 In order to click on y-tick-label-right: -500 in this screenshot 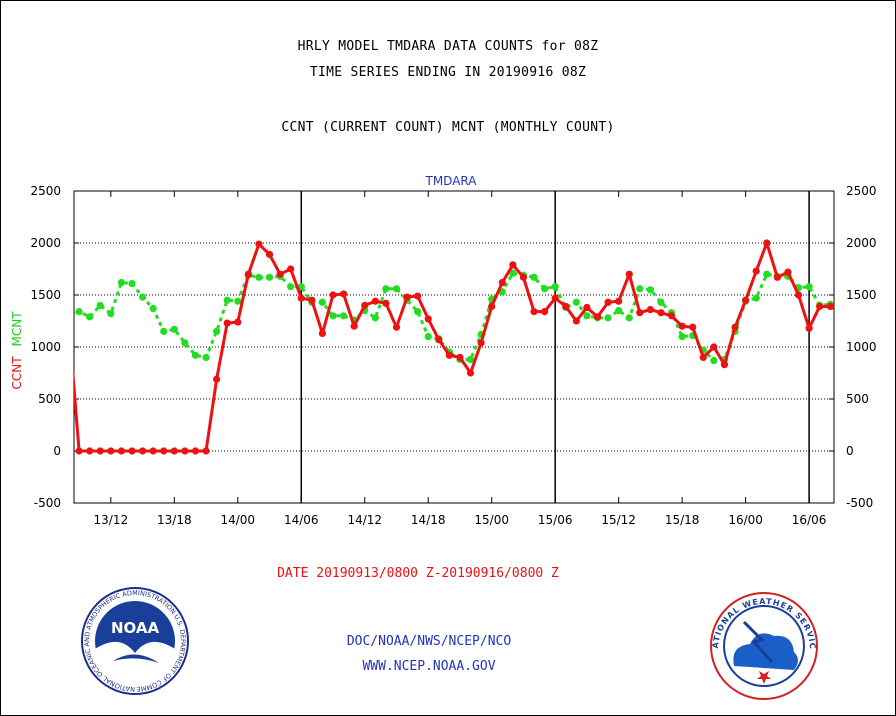, I will do `click(859, 503)`.